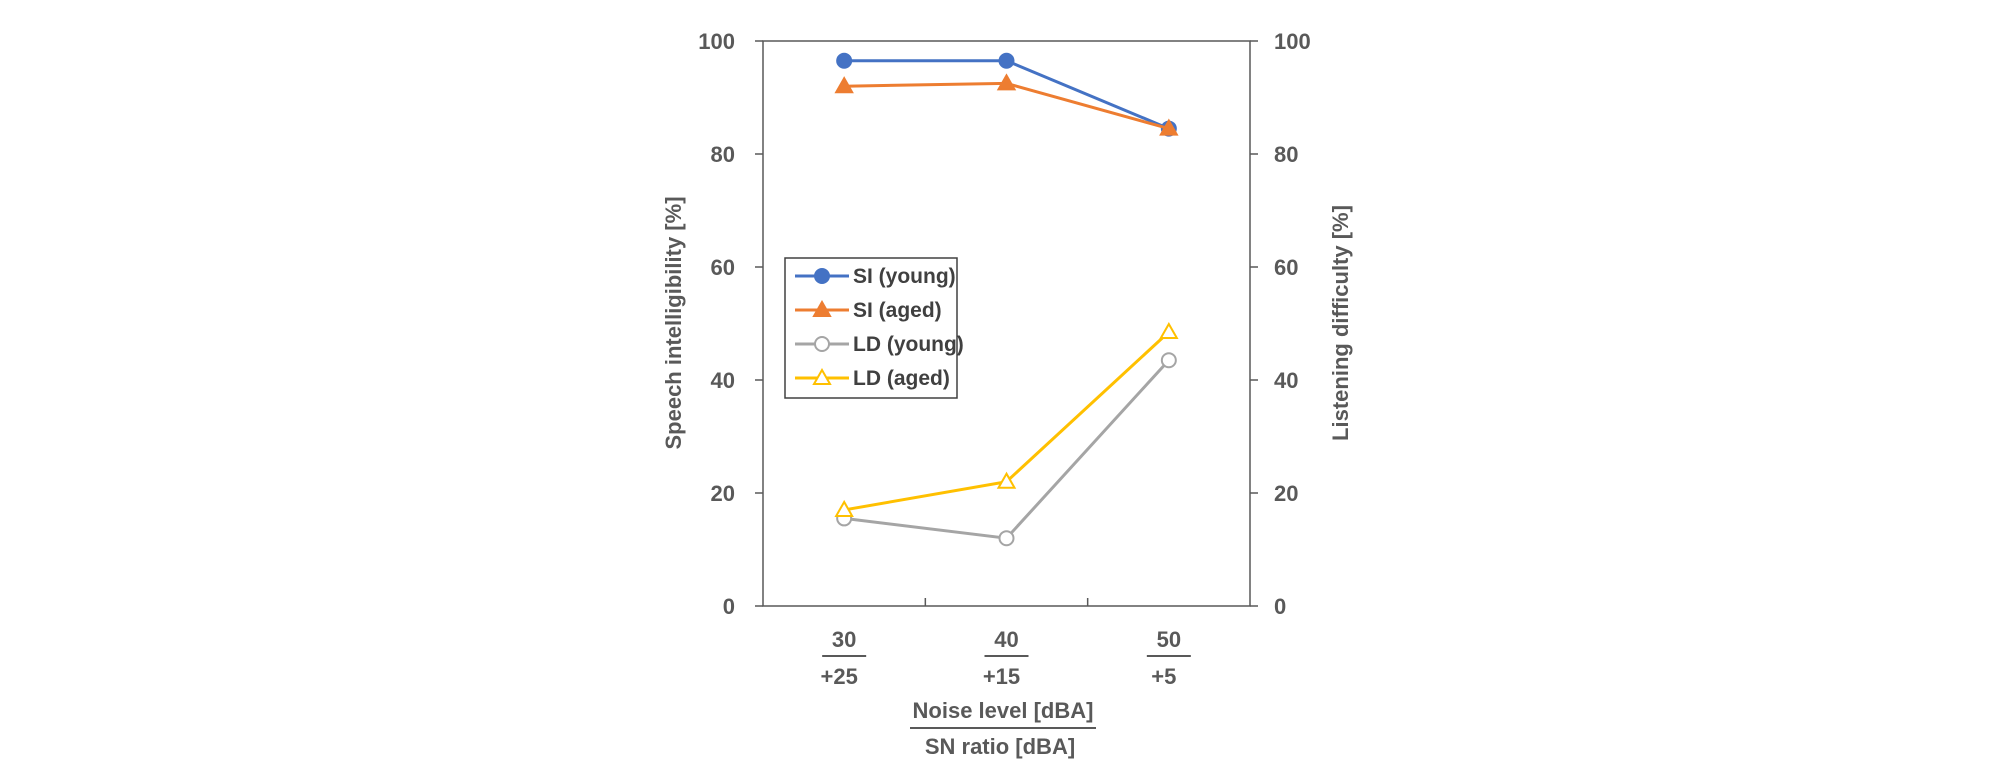  Describe the element at coordinates (1292, 41) in the screenshot. I see `y-right-tick-label: 100` at that location.